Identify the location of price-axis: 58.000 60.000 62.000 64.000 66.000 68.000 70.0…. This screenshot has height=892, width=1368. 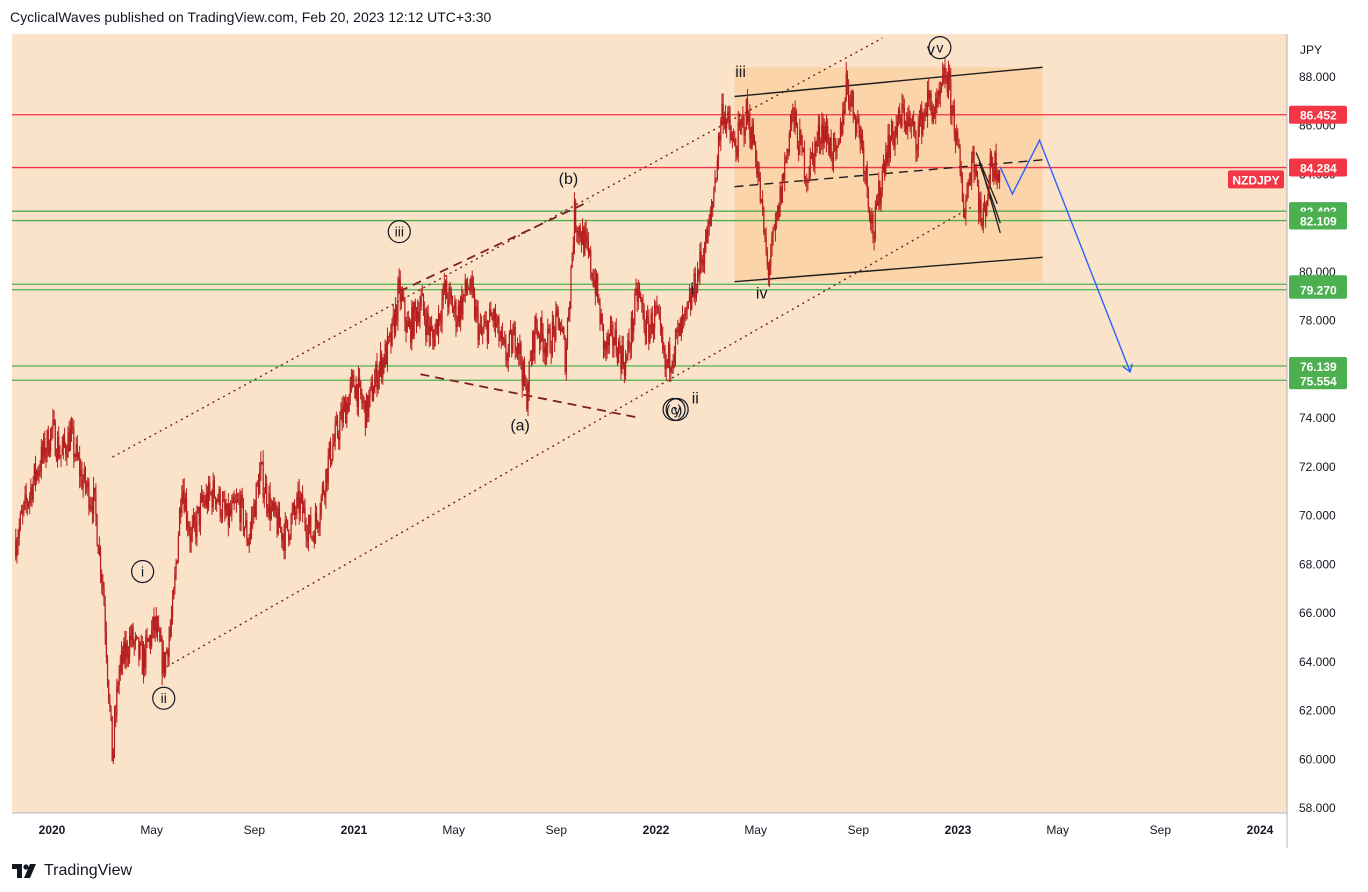
(1317, 442).